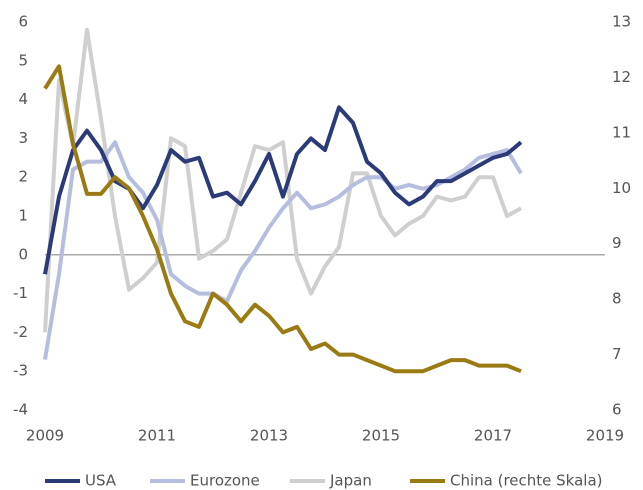  What do you see at coordinates (621, 22) in the screenshot?
I see `y2-tick-label: 13` at bounding box center [621, 22].